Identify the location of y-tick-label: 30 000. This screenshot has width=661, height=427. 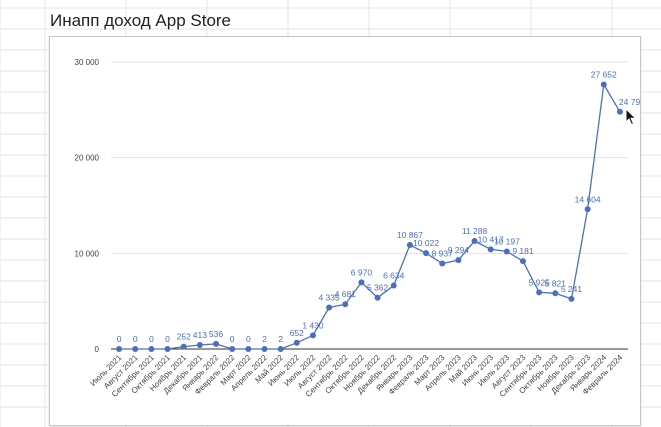
(87, 62).